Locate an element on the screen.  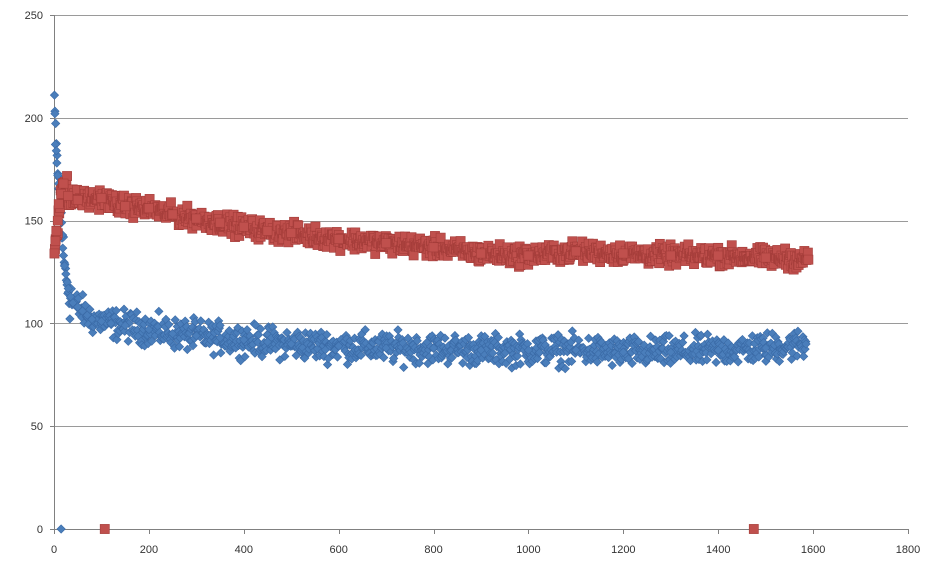
x-tick-label: 1200 is located at coordinates (623, 550).